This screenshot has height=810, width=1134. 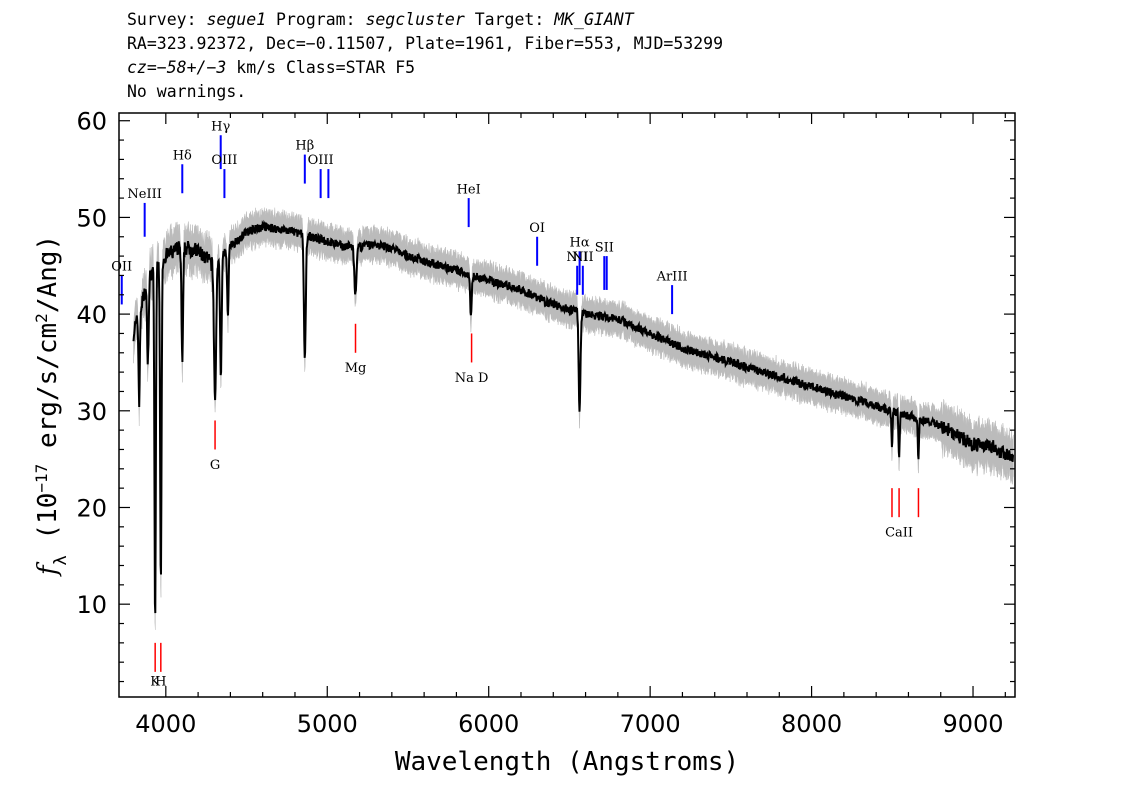 I want to click on y-axis-title-part-5: 2, so click(x=41, y=318).